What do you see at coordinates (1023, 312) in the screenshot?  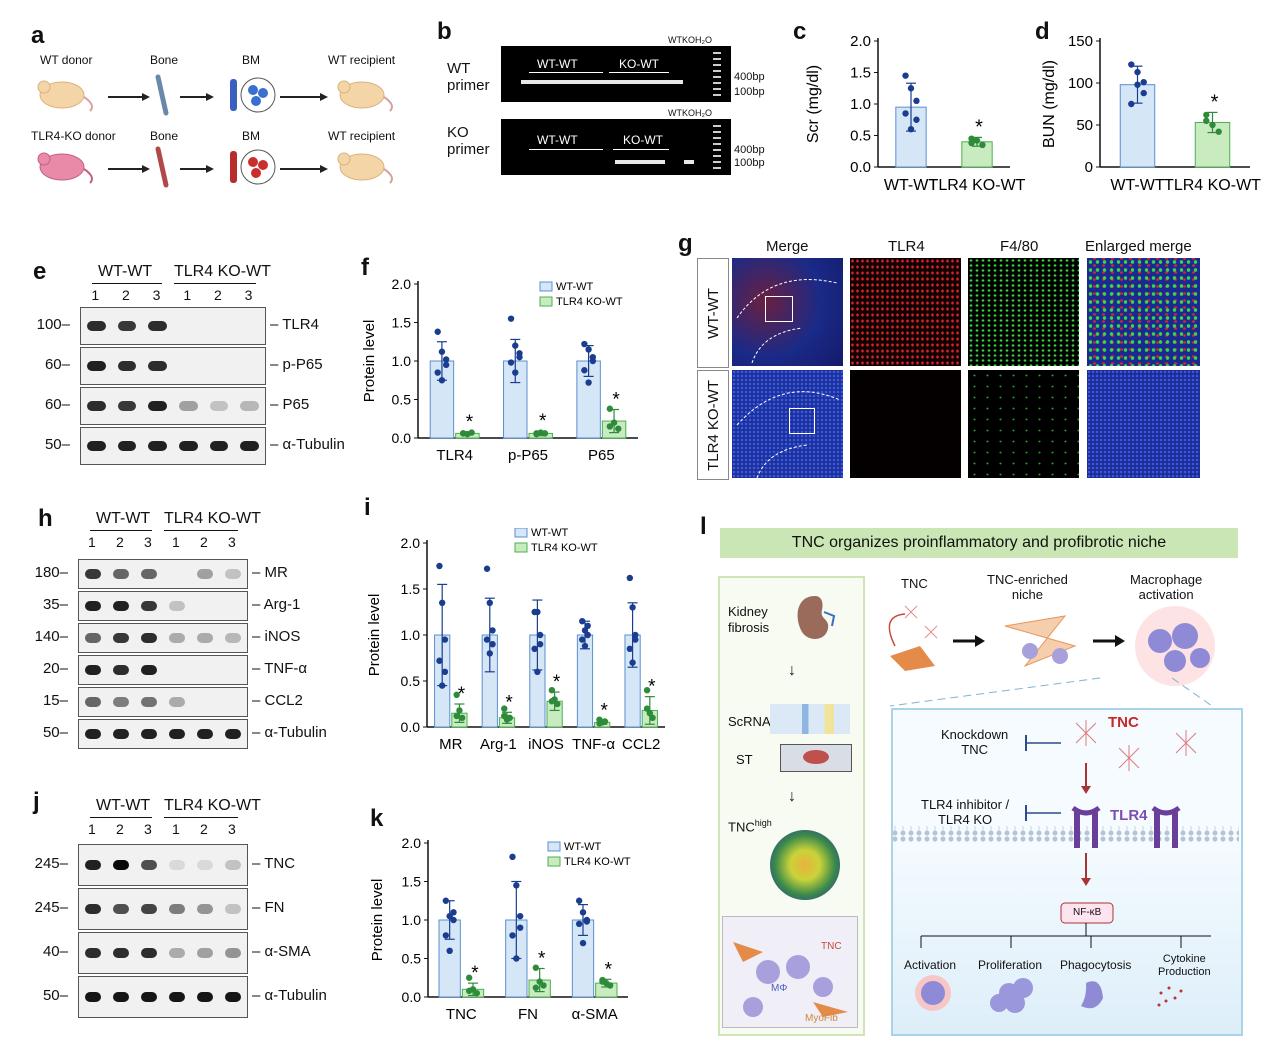 I see `g-wt-f480-image` at bounding box center [1023, 312].